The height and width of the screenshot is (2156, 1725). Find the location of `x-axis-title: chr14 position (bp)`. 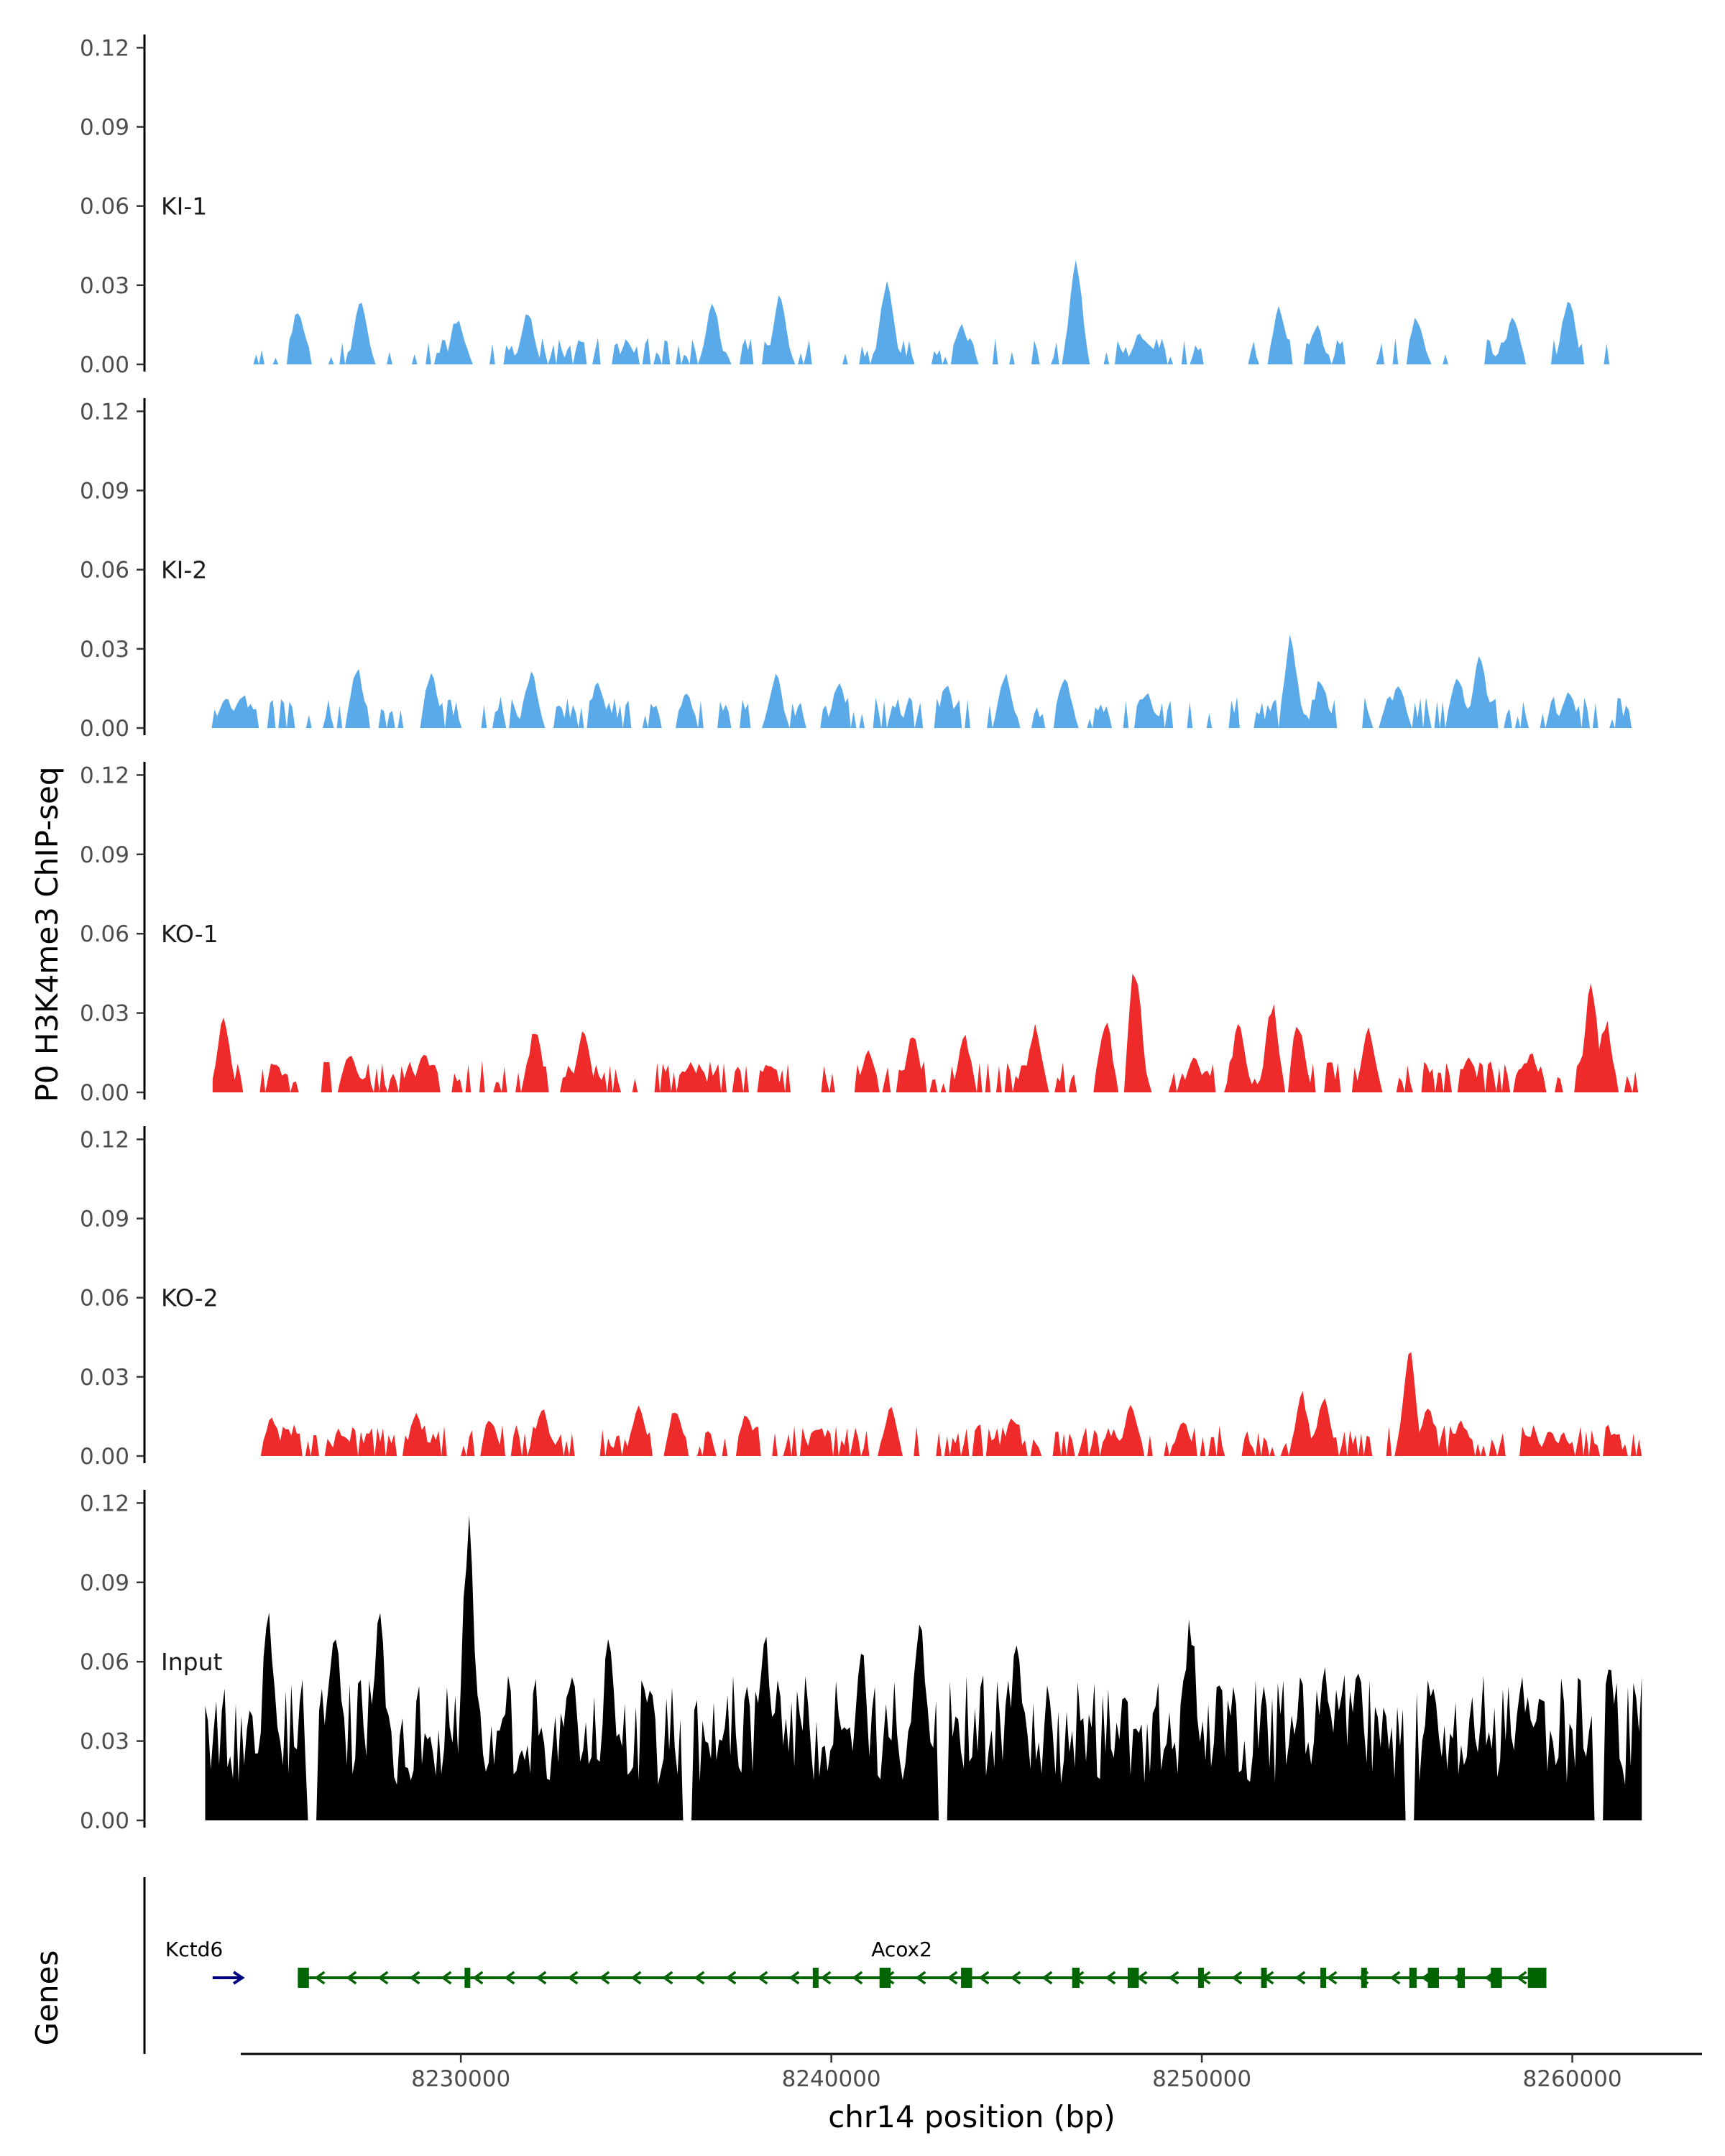

x-axis-title: chr14 position (bp) is located at coordinates (972, 2116).